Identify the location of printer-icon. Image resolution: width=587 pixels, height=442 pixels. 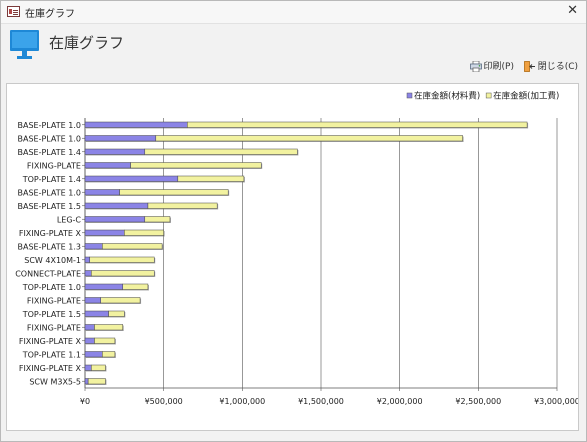
(475, 66).